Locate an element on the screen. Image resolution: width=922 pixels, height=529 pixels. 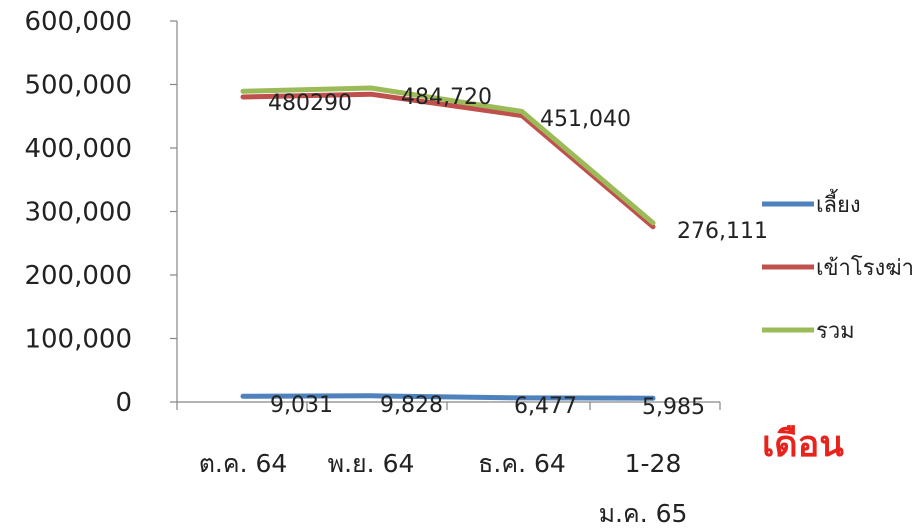
x-axis-title: เดือน is located at coordinates (803, 444).